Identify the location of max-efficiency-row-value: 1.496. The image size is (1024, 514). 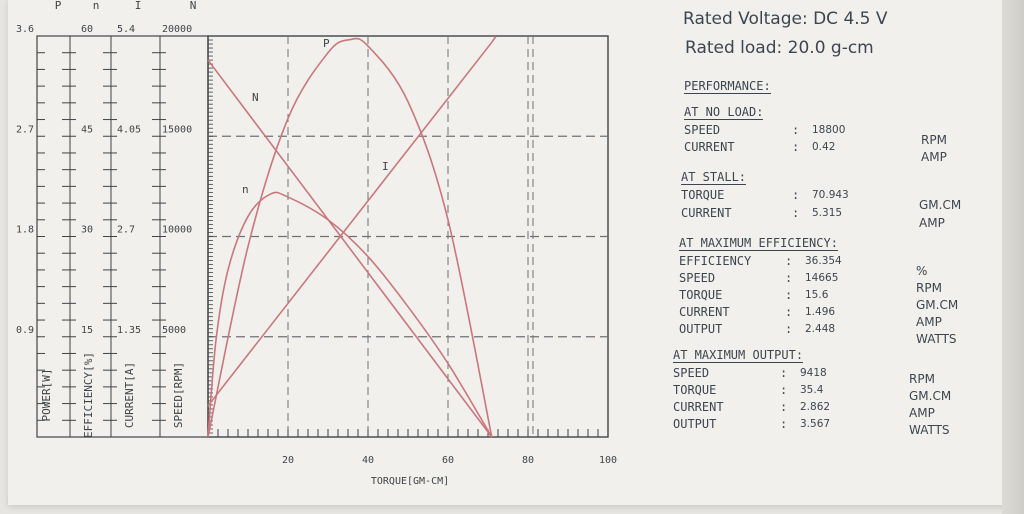
(820, 312).